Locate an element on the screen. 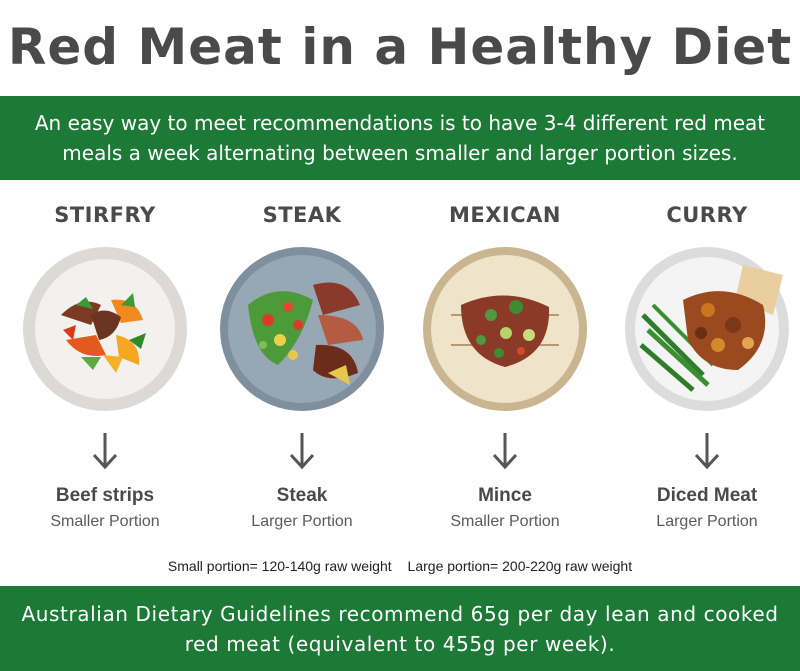  meal-stirfry: STIRFRY is located at coordinates (105, 365).